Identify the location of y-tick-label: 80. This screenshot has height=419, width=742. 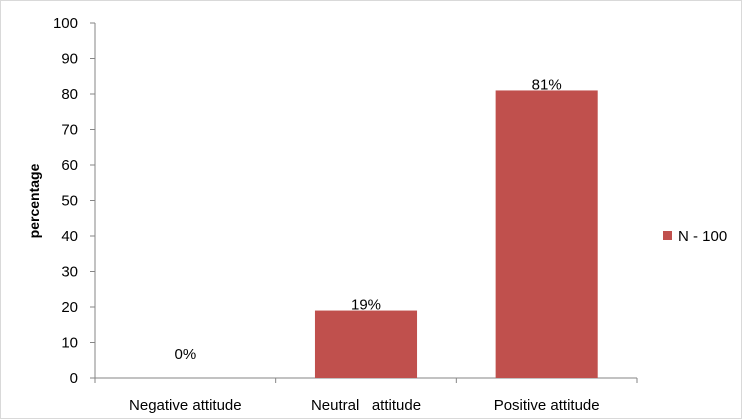
(69, 94).